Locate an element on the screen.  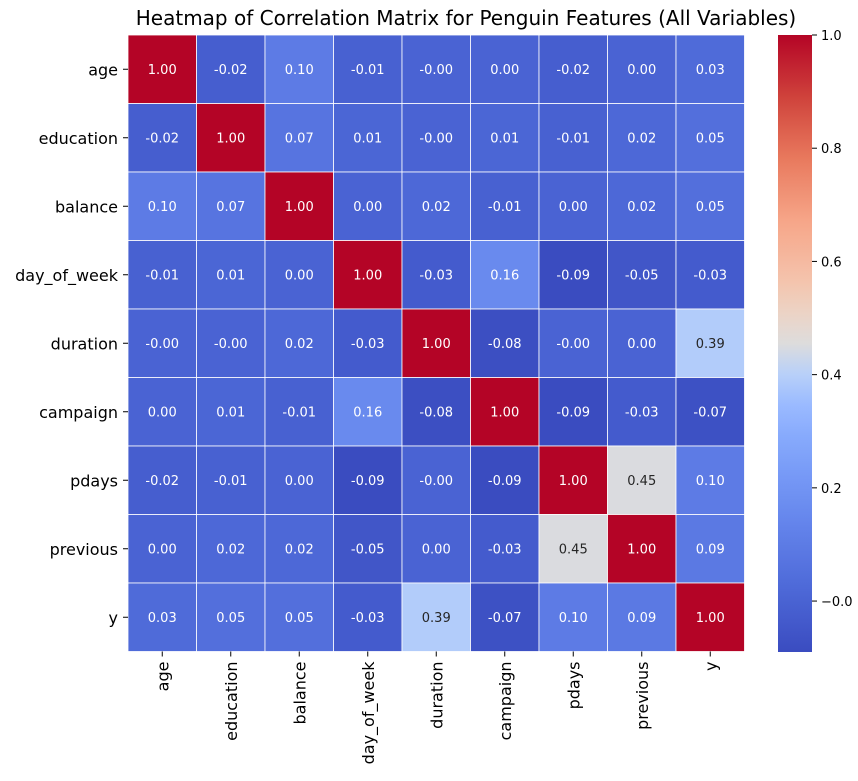
y-tick-label: balance is located at coordinates (86, 206).